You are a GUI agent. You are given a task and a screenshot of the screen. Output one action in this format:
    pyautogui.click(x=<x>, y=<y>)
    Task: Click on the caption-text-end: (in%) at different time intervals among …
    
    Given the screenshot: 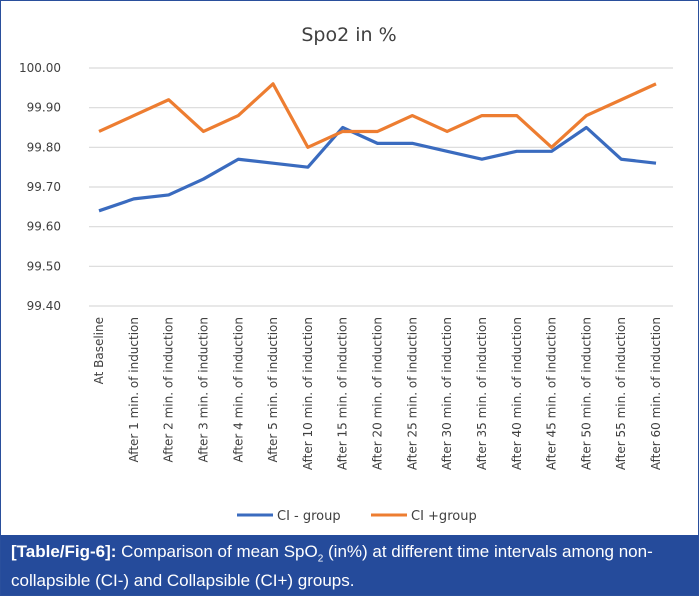 What is the action you would take?
    pyautogui.click(x=332, y=566)
    